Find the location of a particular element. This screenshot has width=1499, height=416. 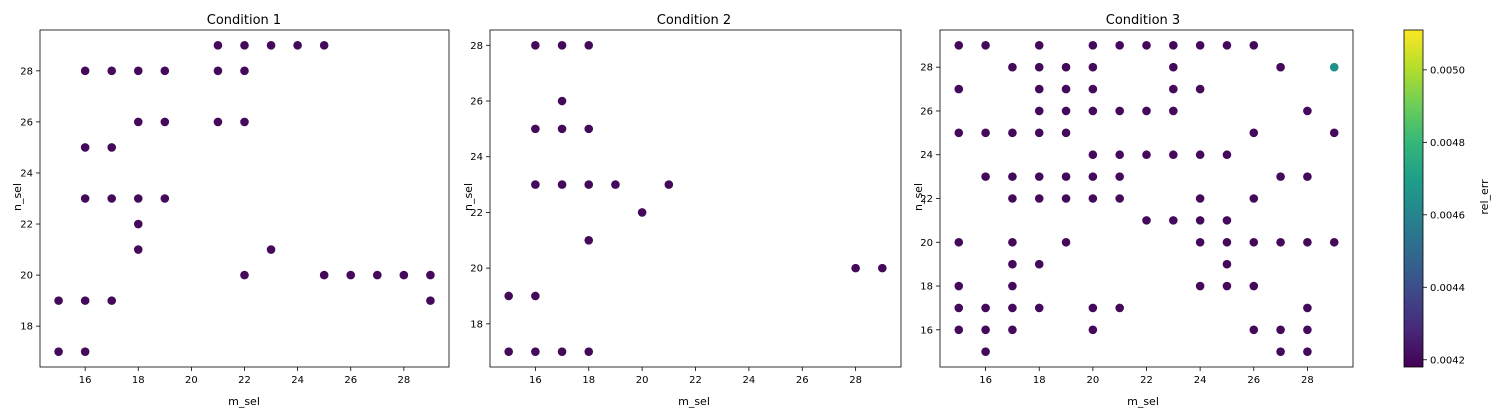

x-tick-label: 16 is located at coordinates (85, 380).